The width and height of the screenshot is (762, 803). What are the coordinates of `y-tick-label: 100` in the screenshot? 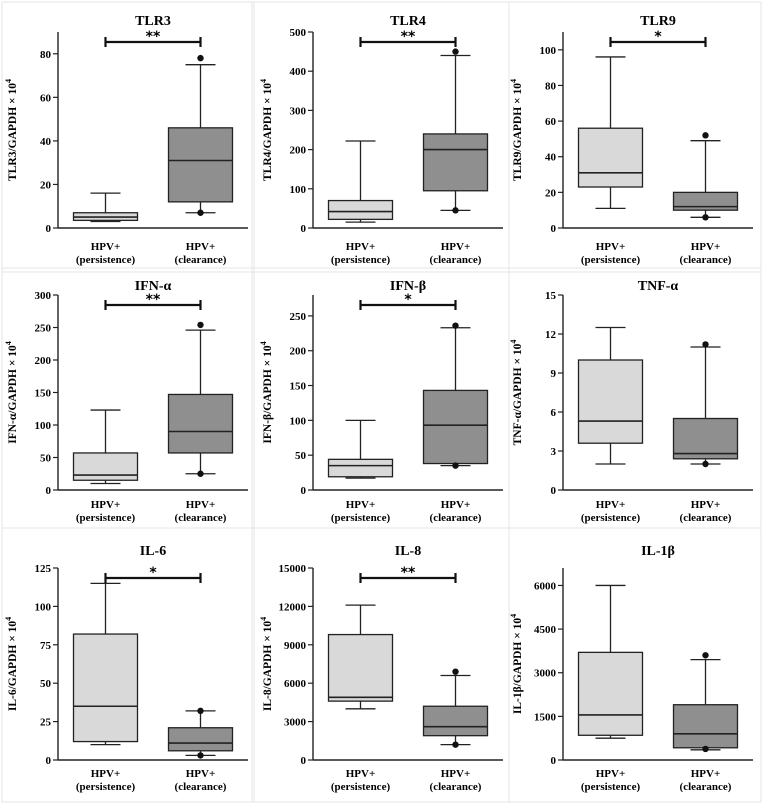 It's located at (548, 51).